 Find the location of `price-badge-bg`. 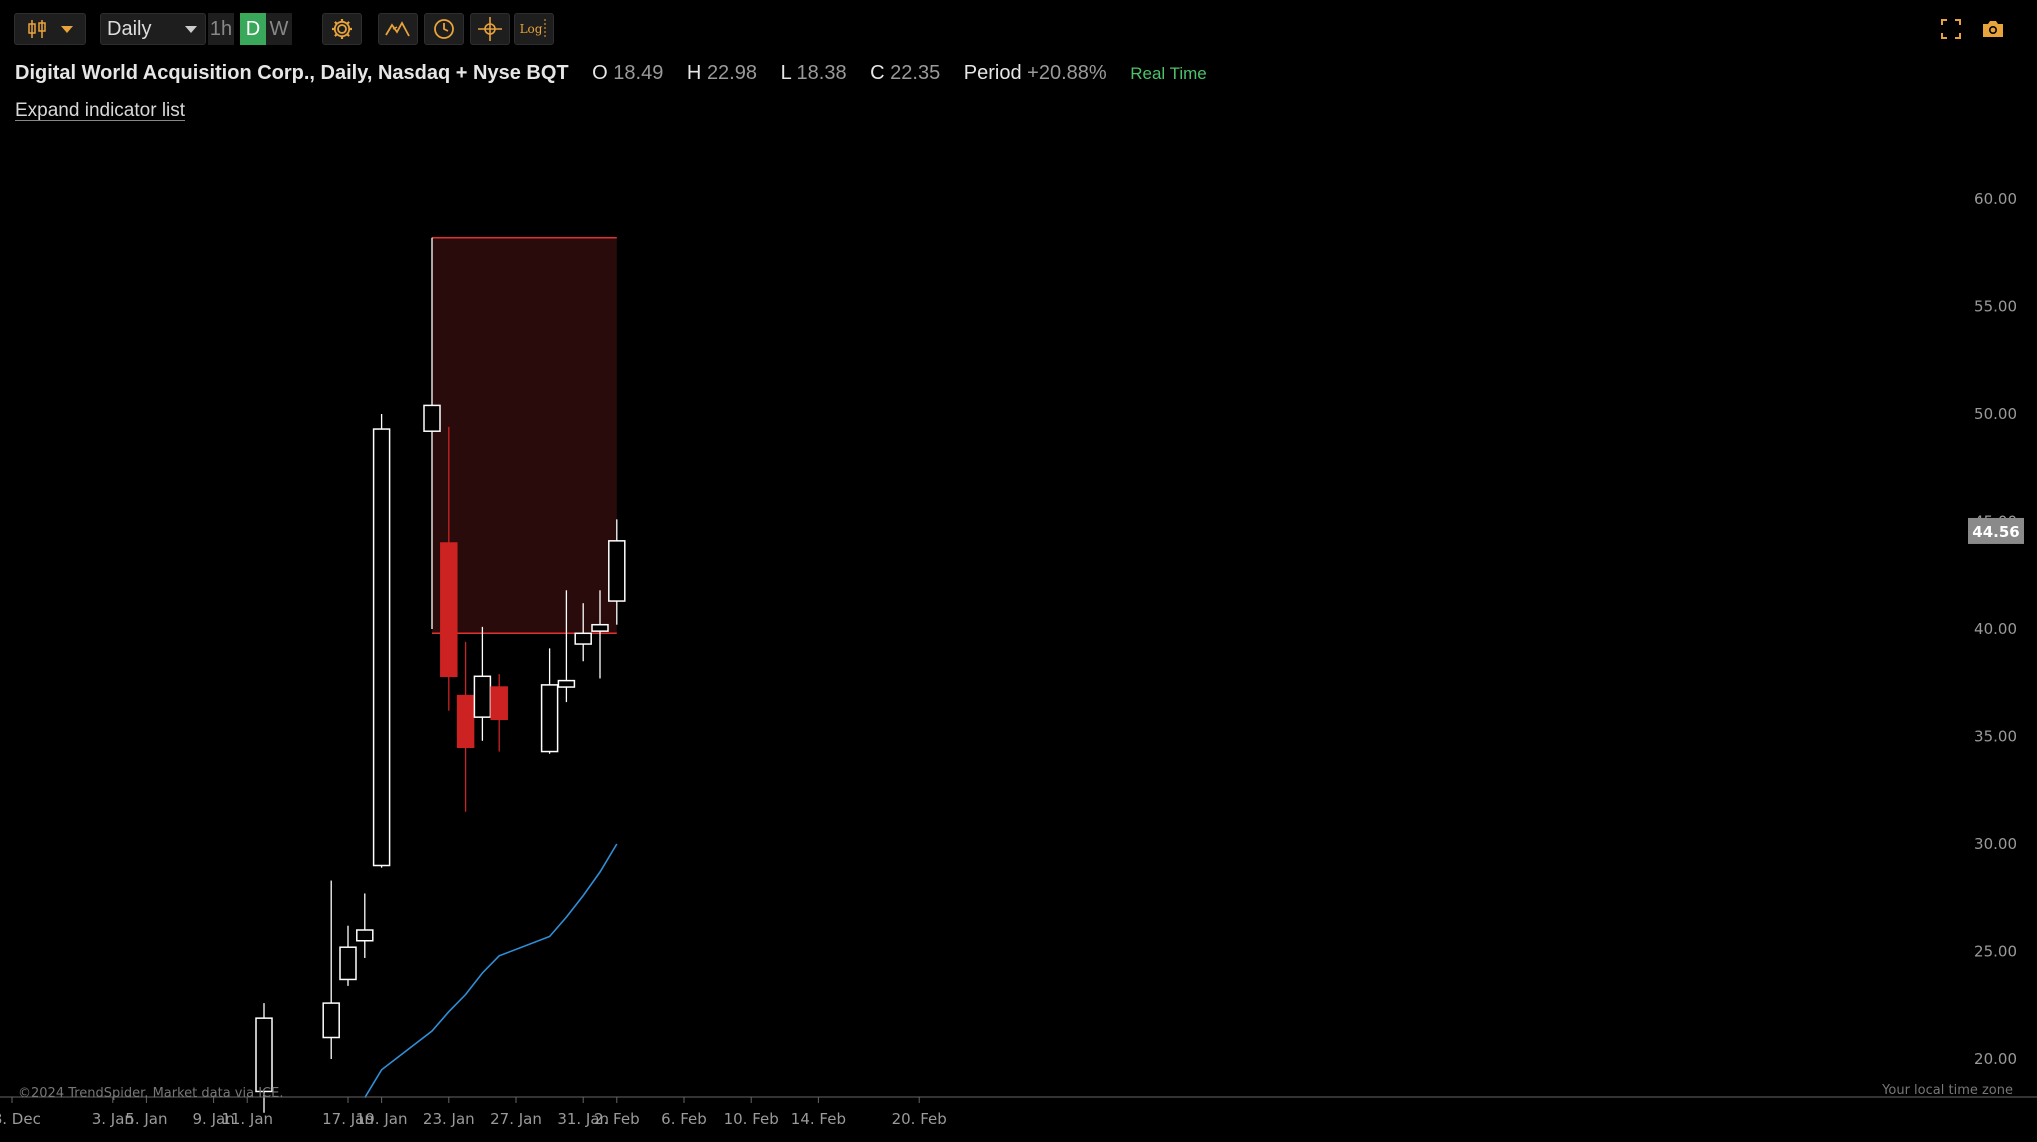

price-badge-bg is located at coordinates (1996, 530).